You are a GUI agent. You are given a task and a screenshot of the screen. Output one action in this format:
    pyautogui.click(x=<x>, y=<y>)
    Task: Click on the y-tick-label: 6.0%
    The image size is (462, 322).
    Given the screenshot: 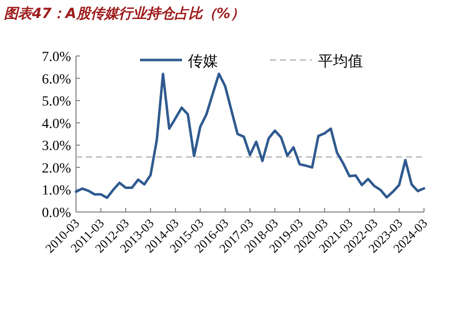 What is the action you would take?
    pyautogui.click(x=57, y=80)
    